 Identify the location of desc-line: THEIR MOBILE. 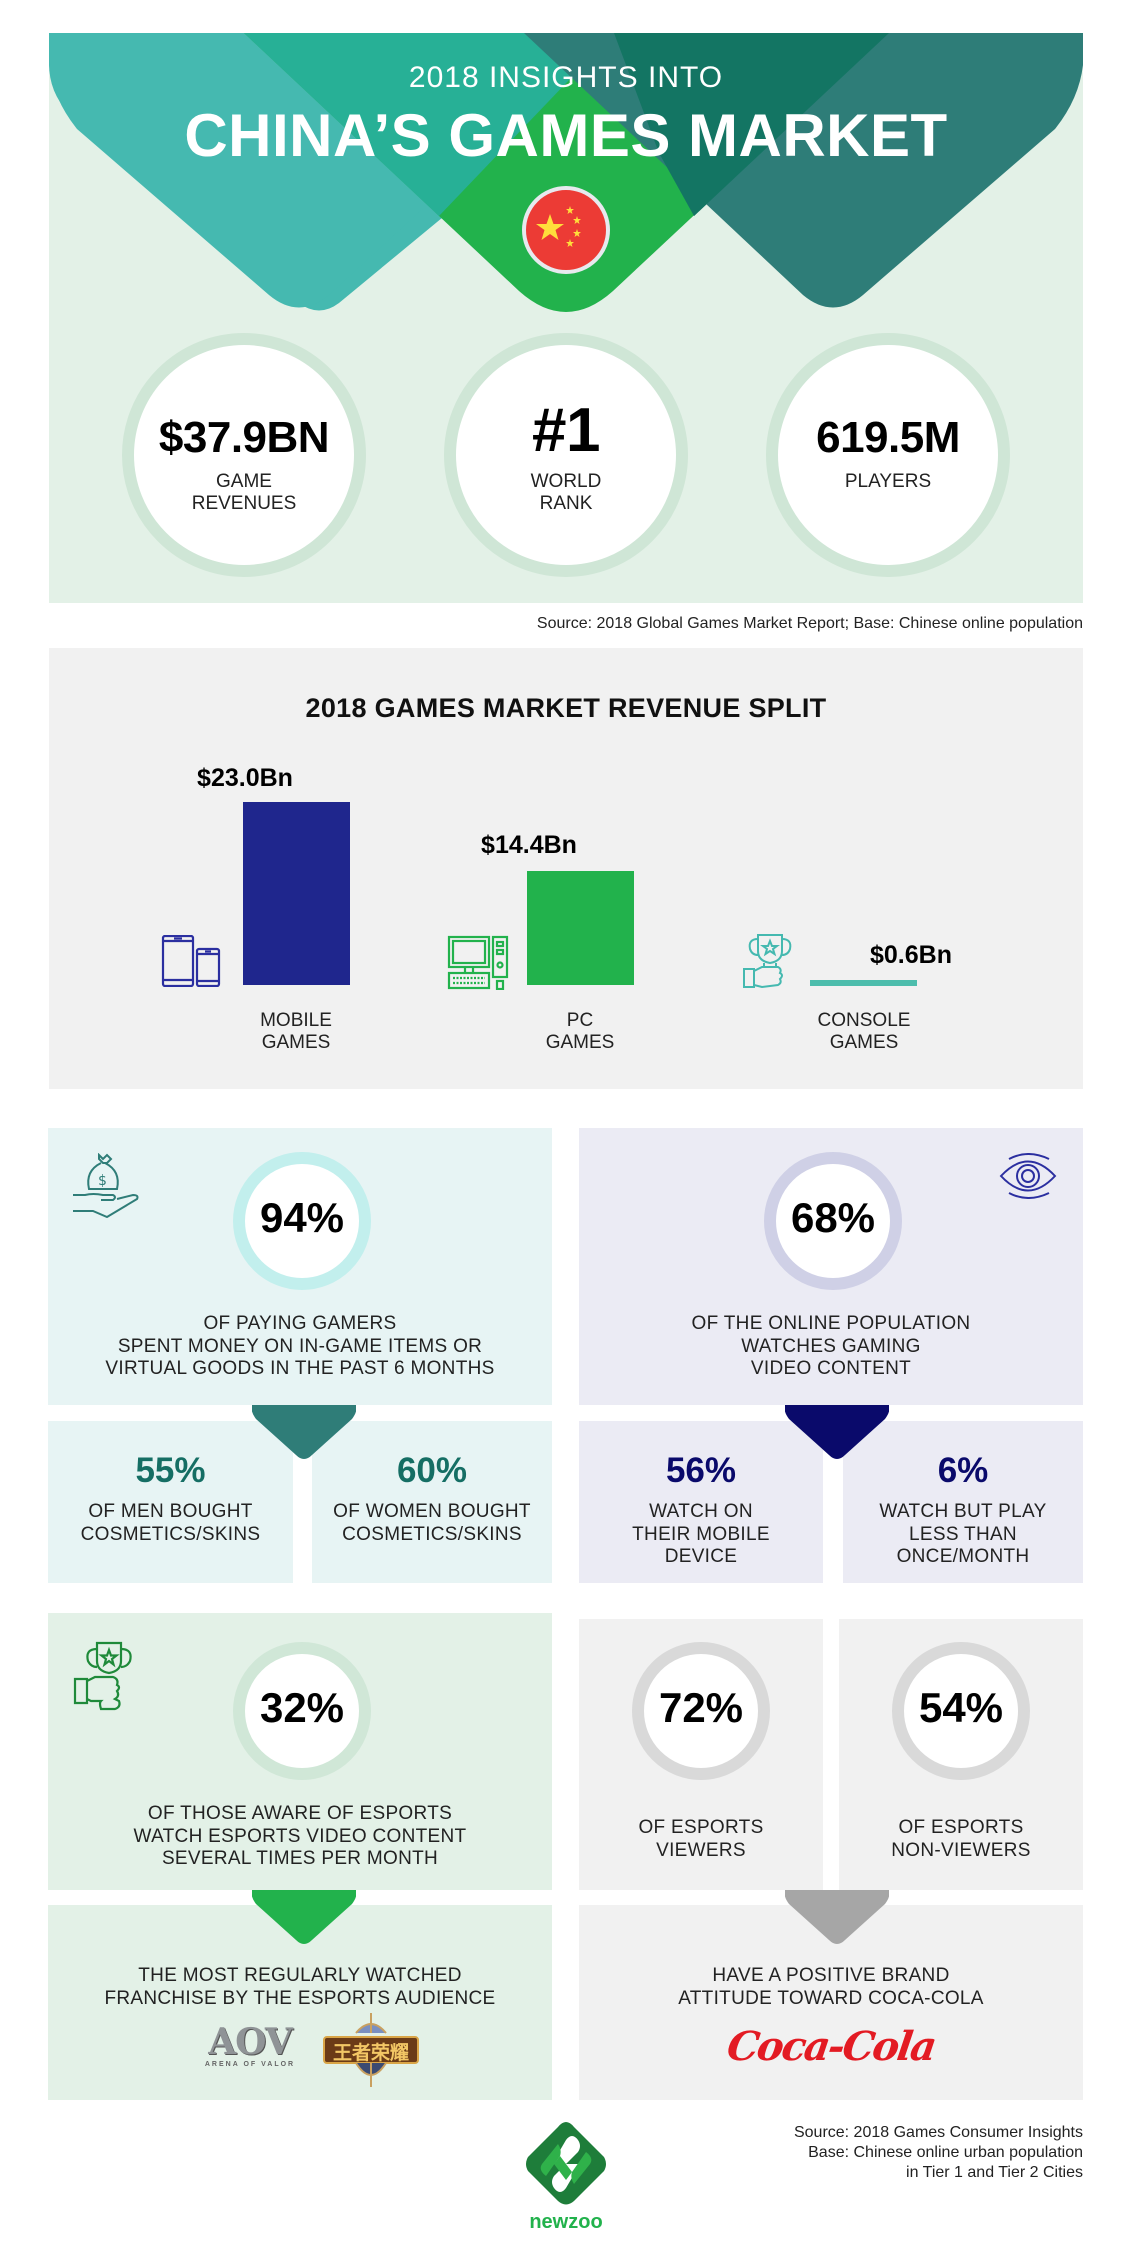
(701, 1534).